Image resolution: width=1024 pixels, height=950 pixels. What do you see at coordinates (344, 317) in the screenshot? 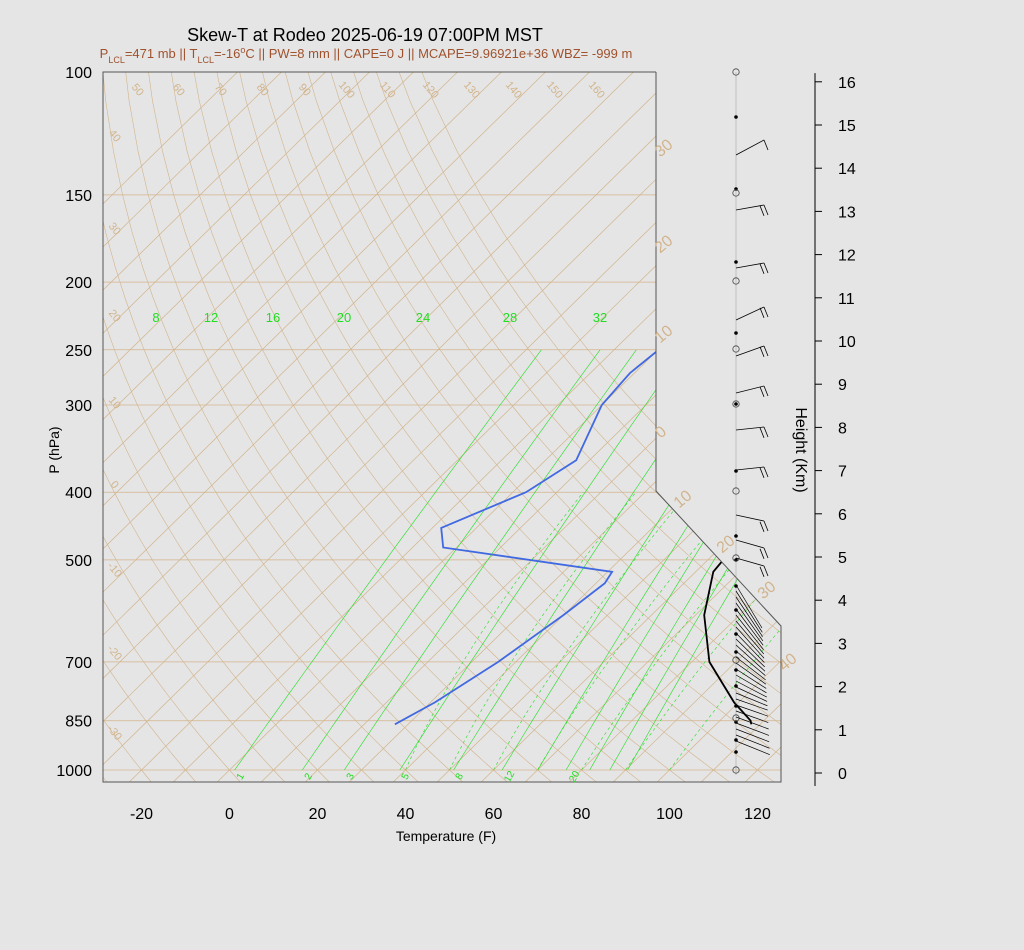
I see `mixing-ratio-label: 20` at bounding box center [344, 317].